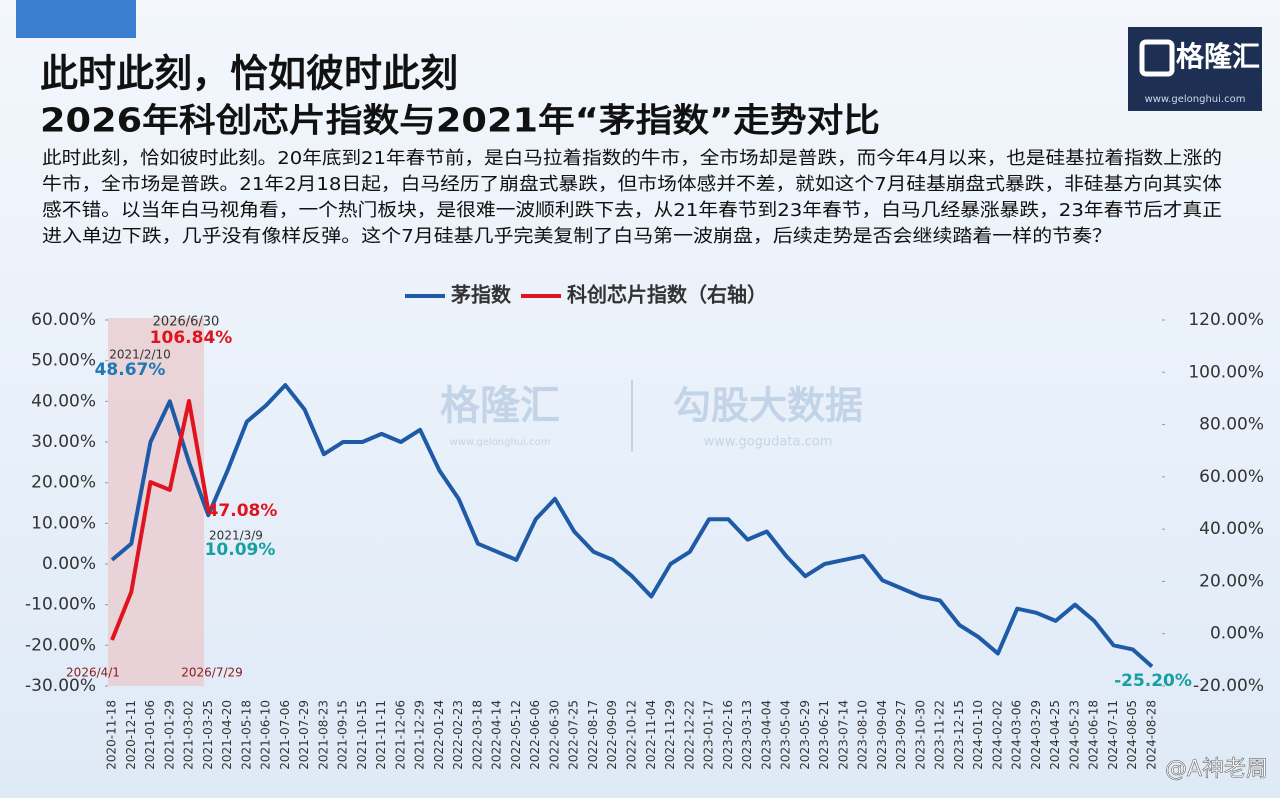 This screenshot has height=798, width=1280. Describe the element at coordinates (824, 735) in the screenshot. I see `x-tick-label: 2023-06-21` at that location.